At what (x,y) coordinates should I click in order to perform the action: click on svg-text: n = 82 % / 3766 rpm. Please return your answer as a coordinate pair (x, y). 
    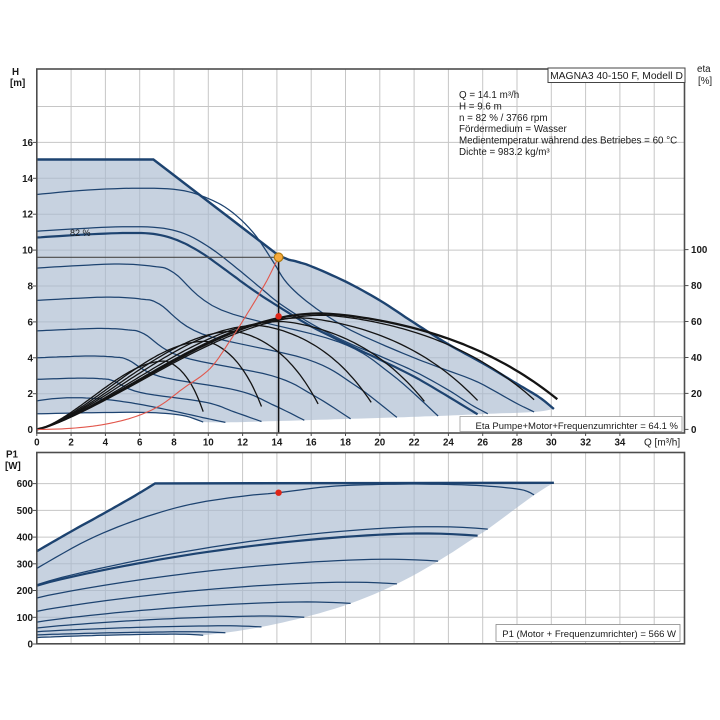
    Looking at the image, I should click on (503, 118).